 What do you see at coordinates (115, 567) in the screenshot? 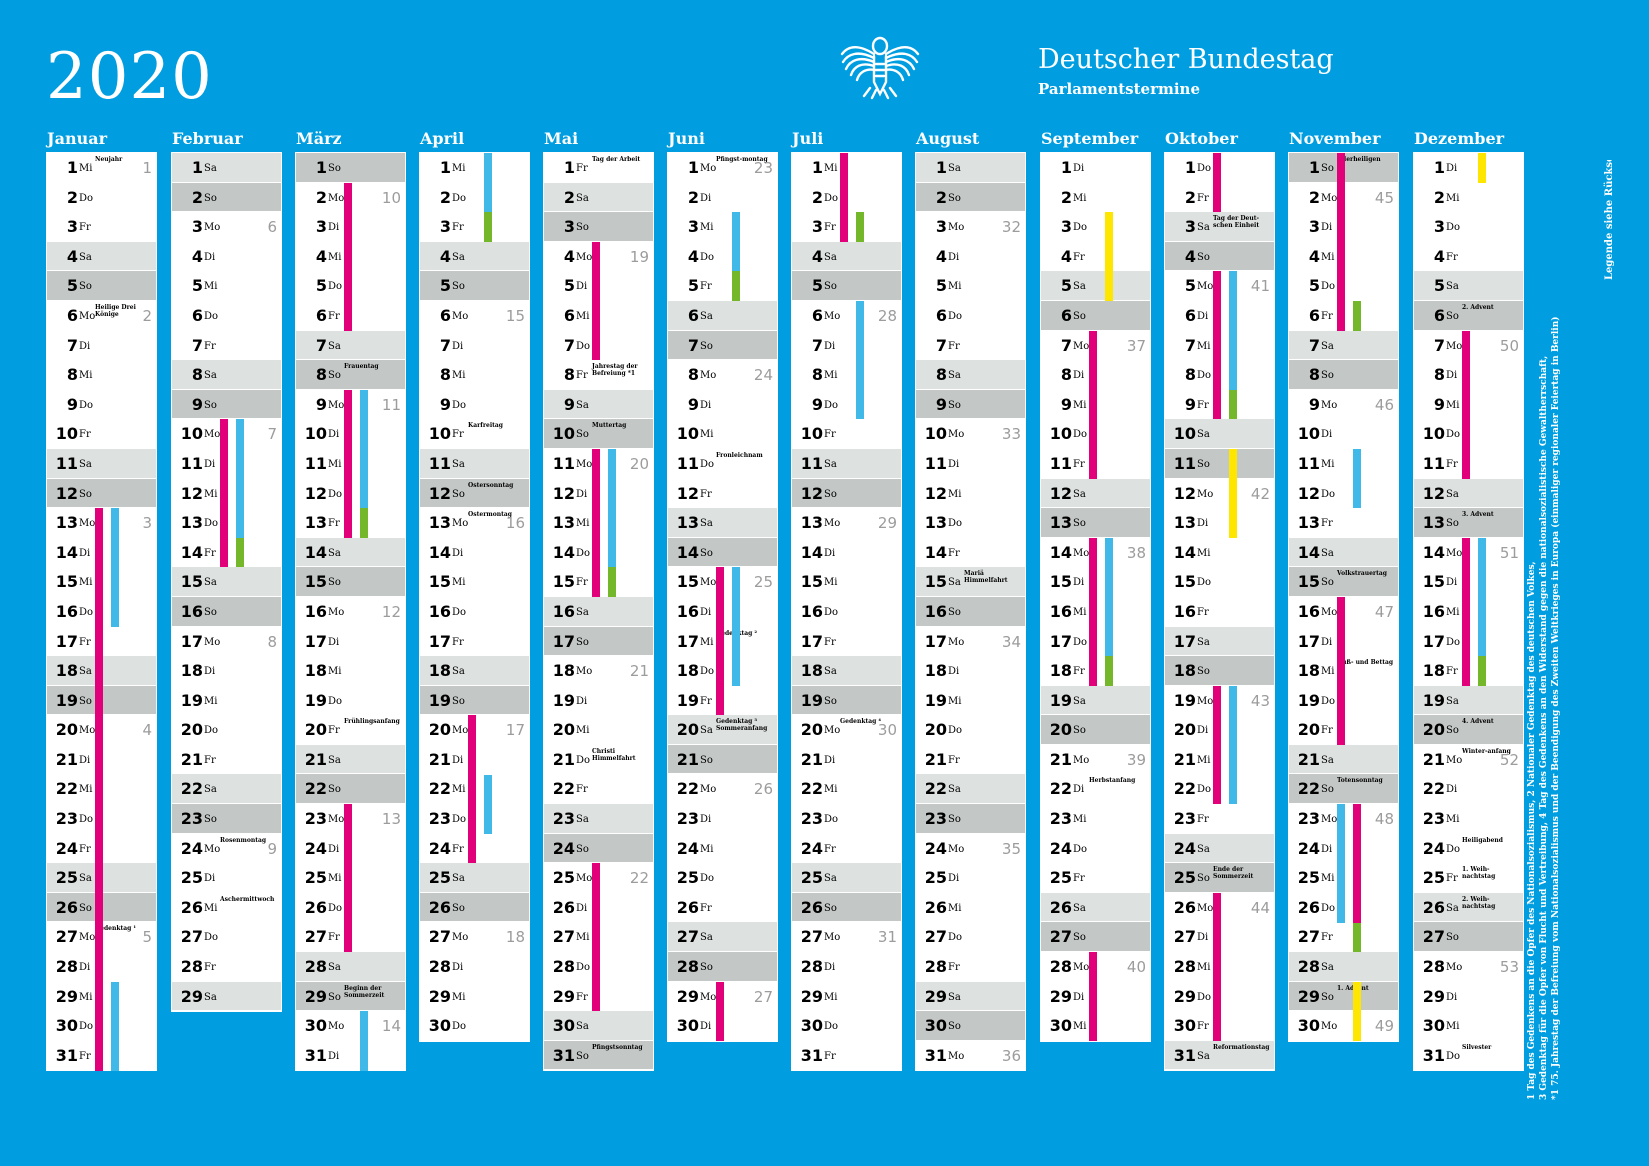
I see `committee-week-bar` at bounding box center [115, 567].